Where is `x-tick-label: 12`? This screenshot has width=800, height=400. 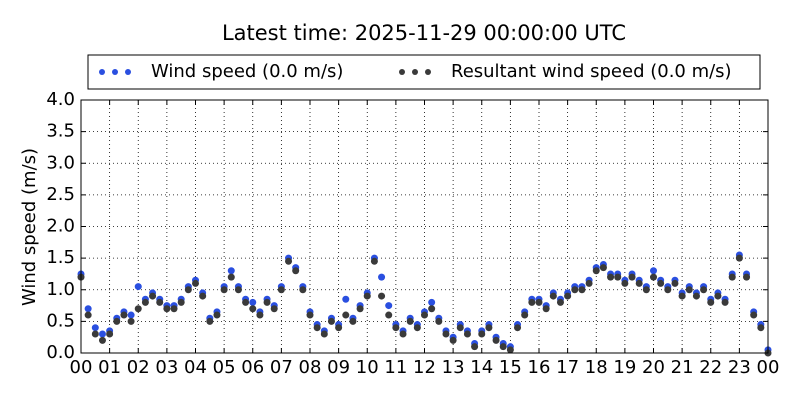
x-tick-label: 12 is located at coordinates (424, 367).